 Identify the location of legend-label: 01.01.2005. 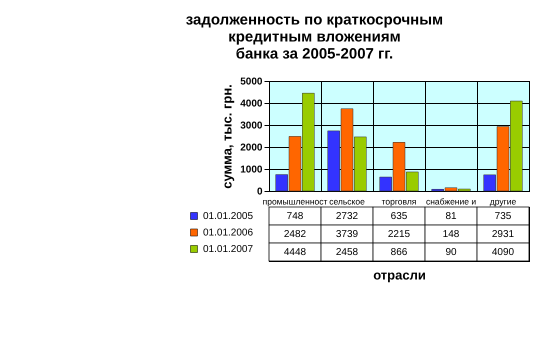
(228, 216).